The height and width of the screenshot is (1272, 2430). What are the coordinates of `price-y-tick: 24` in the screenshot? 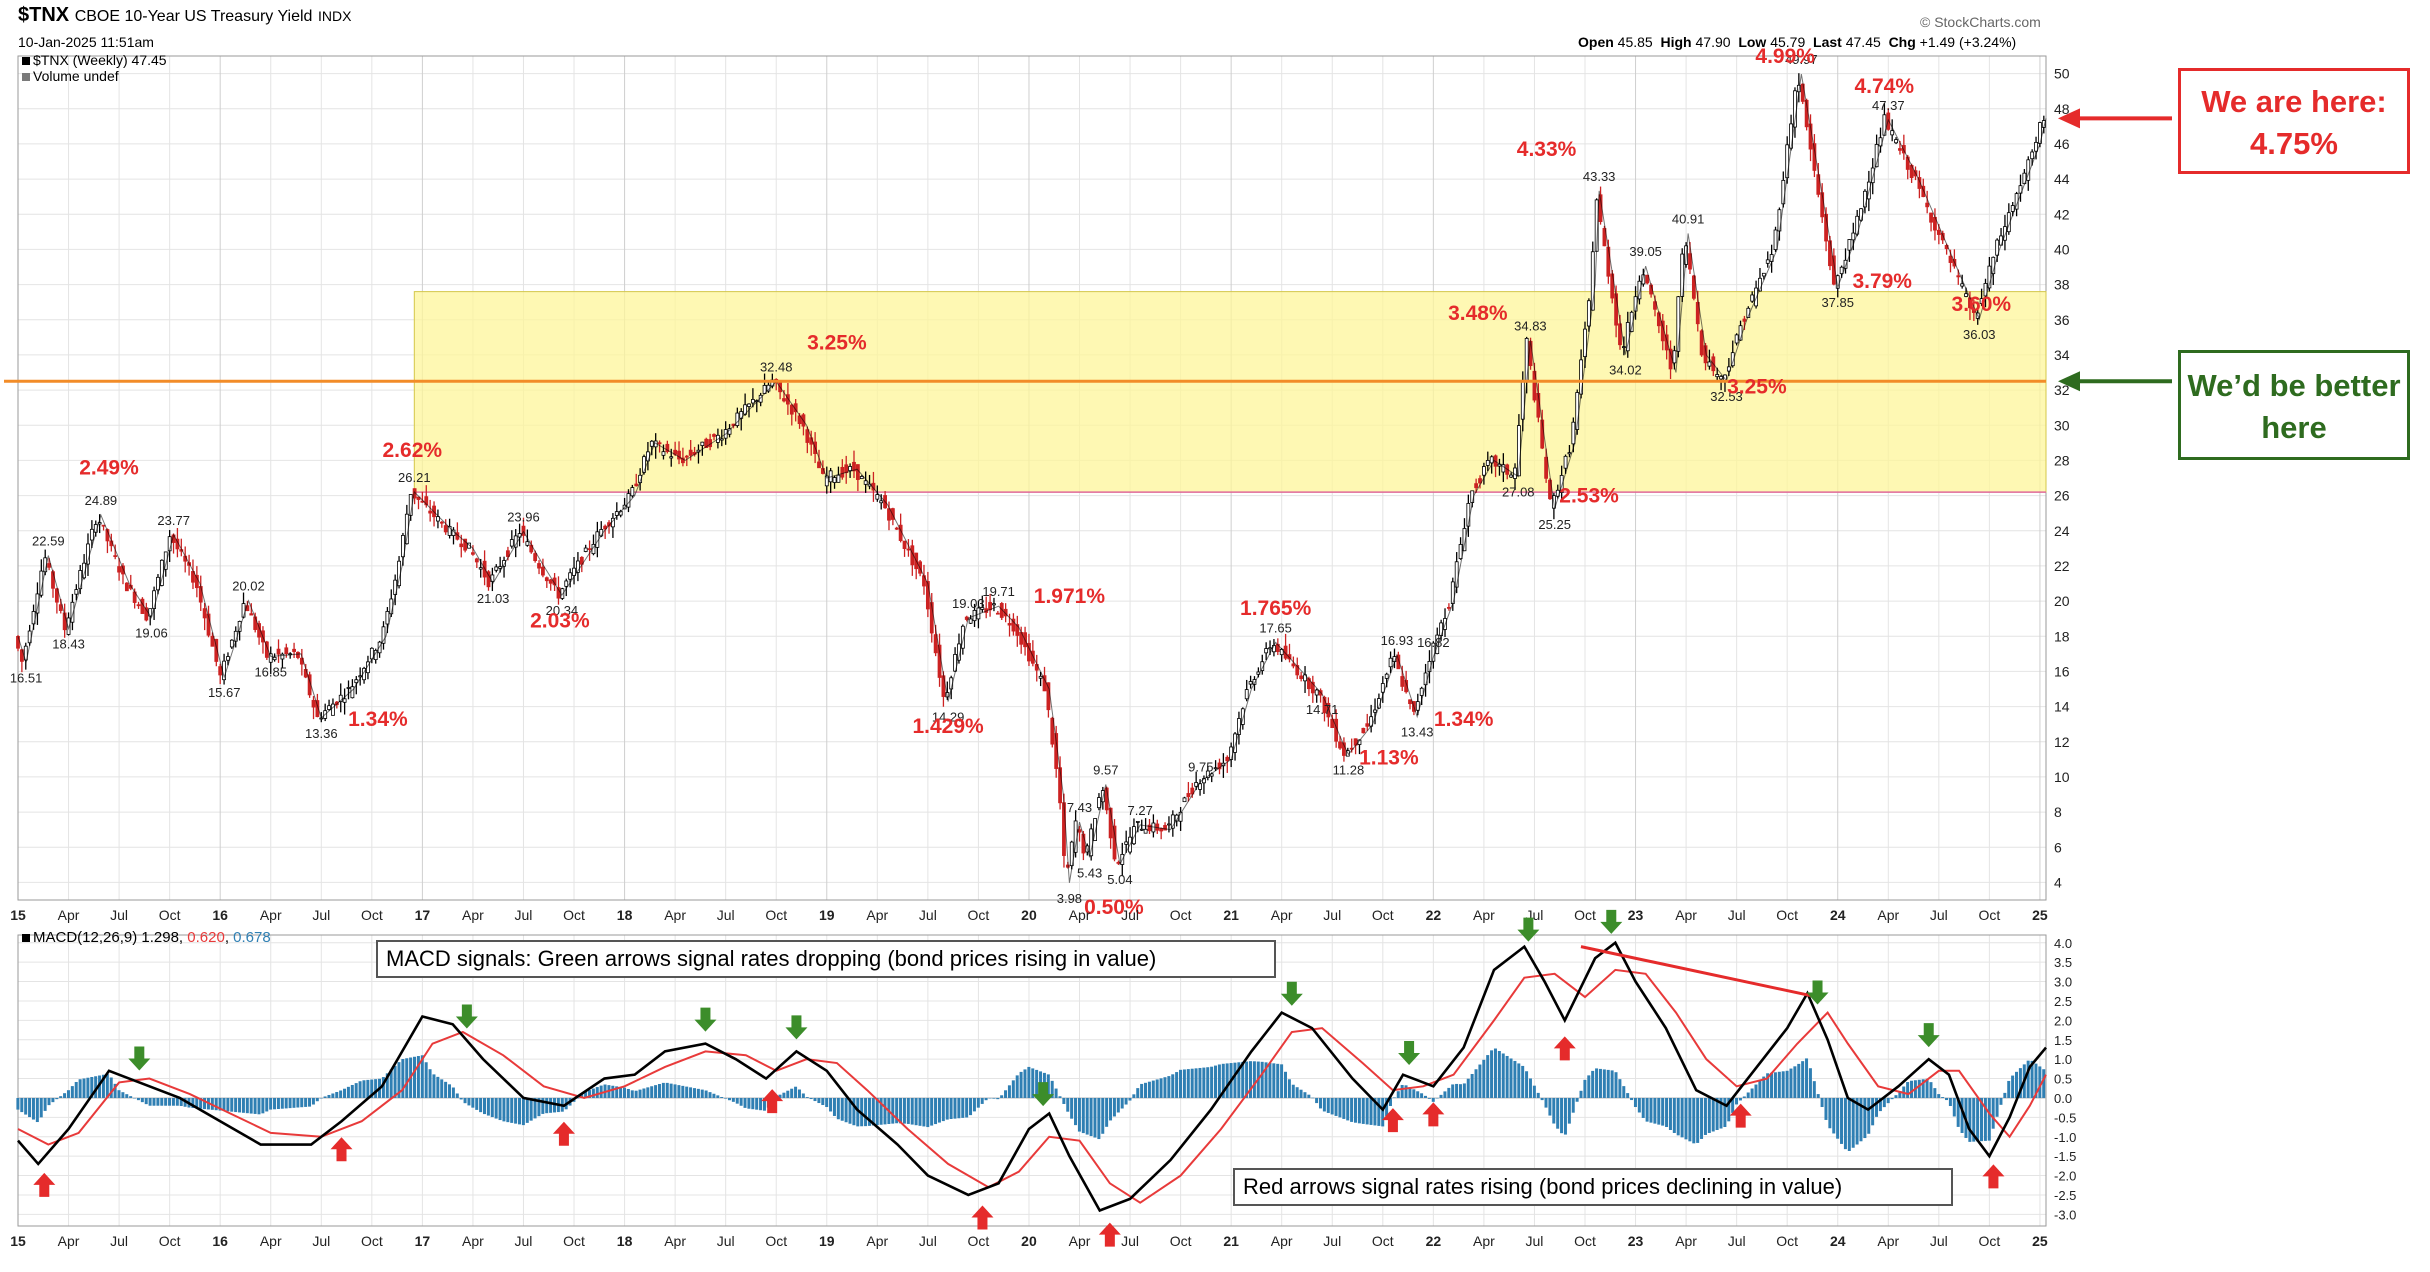 It's located at (2062, 531).